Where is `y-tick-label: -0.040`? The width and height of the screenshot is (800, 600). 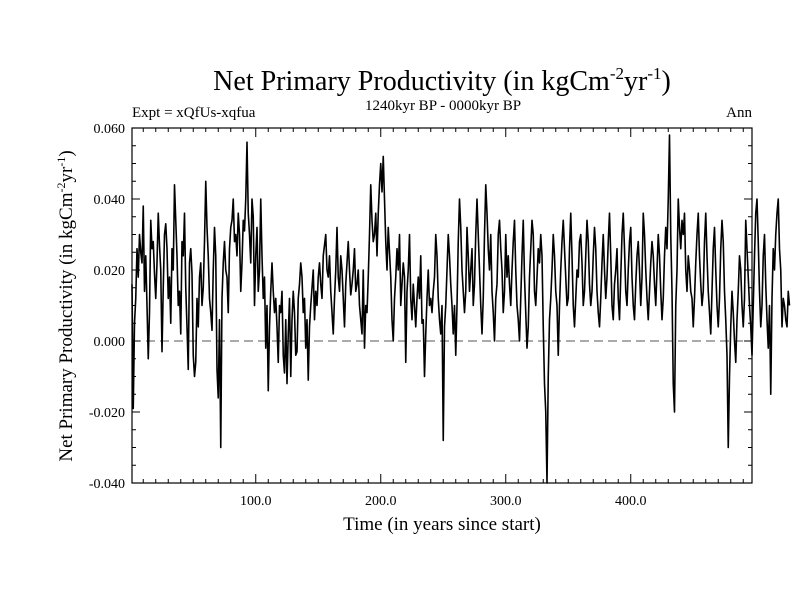 y-tick-label: -0.040 is located at coordinates (107, 484).